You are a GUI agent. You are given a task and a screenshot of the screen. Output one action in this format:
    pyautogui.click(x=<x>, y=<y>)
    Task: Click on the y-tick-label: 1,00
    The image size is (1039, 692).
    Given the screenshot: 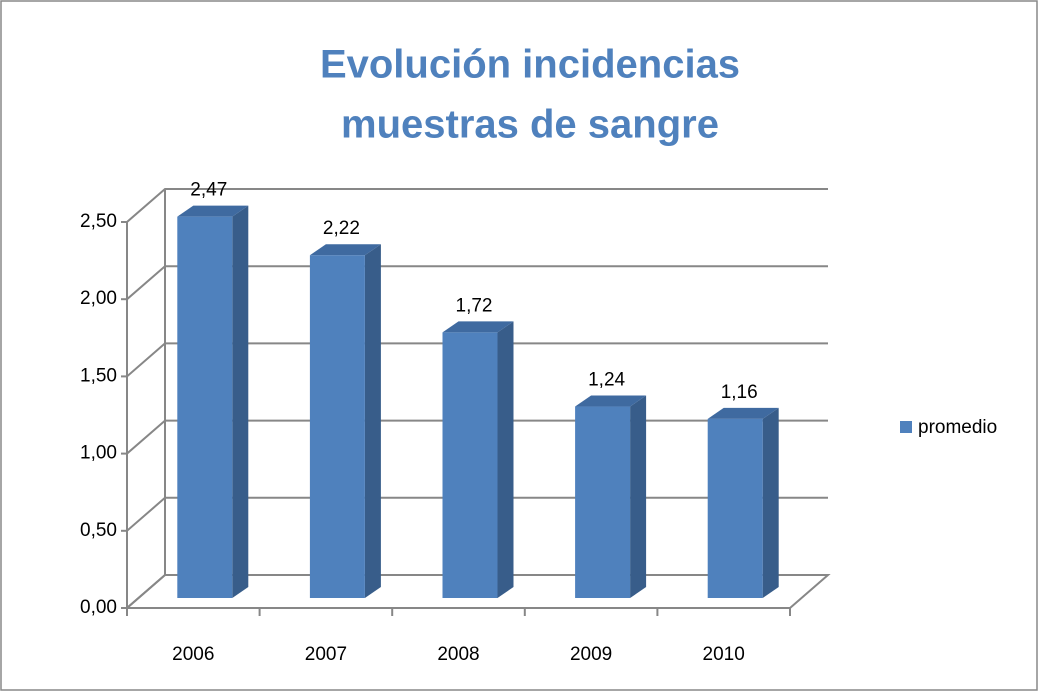 What is the action you would take?
    pyautogui.click(x=98, y=453)
    